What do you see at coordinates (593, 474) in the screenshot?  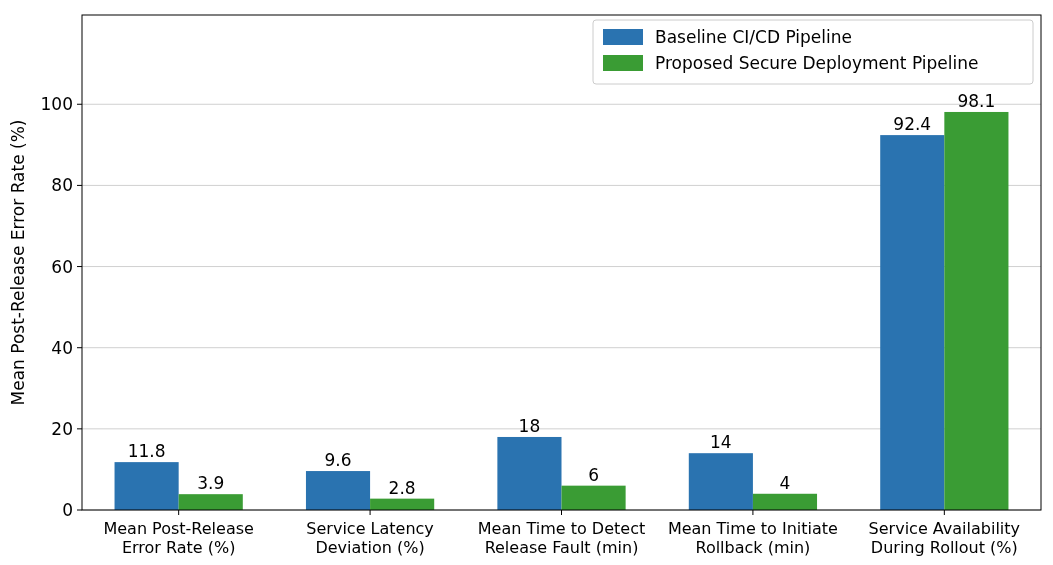 I see `data-label: 6` at bounding box center [593, 474].